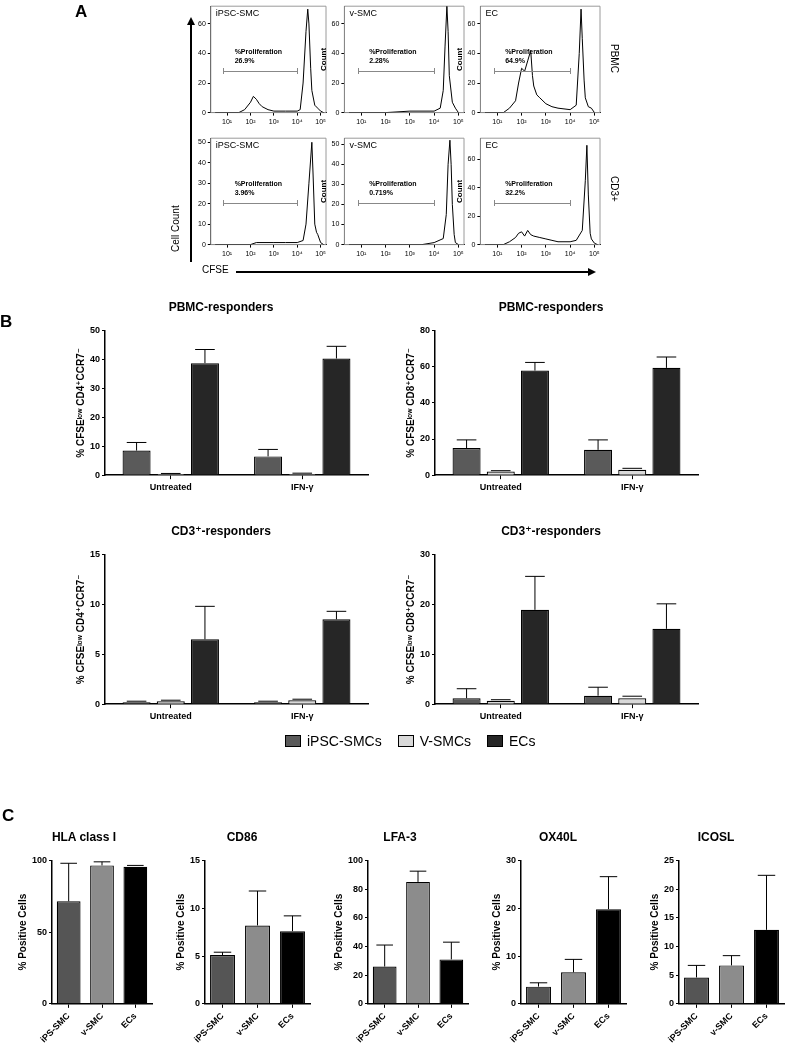  Describe the element at coordinates (716, 836) in the screenshot. I see `chart-title: ICOSL` at that location.